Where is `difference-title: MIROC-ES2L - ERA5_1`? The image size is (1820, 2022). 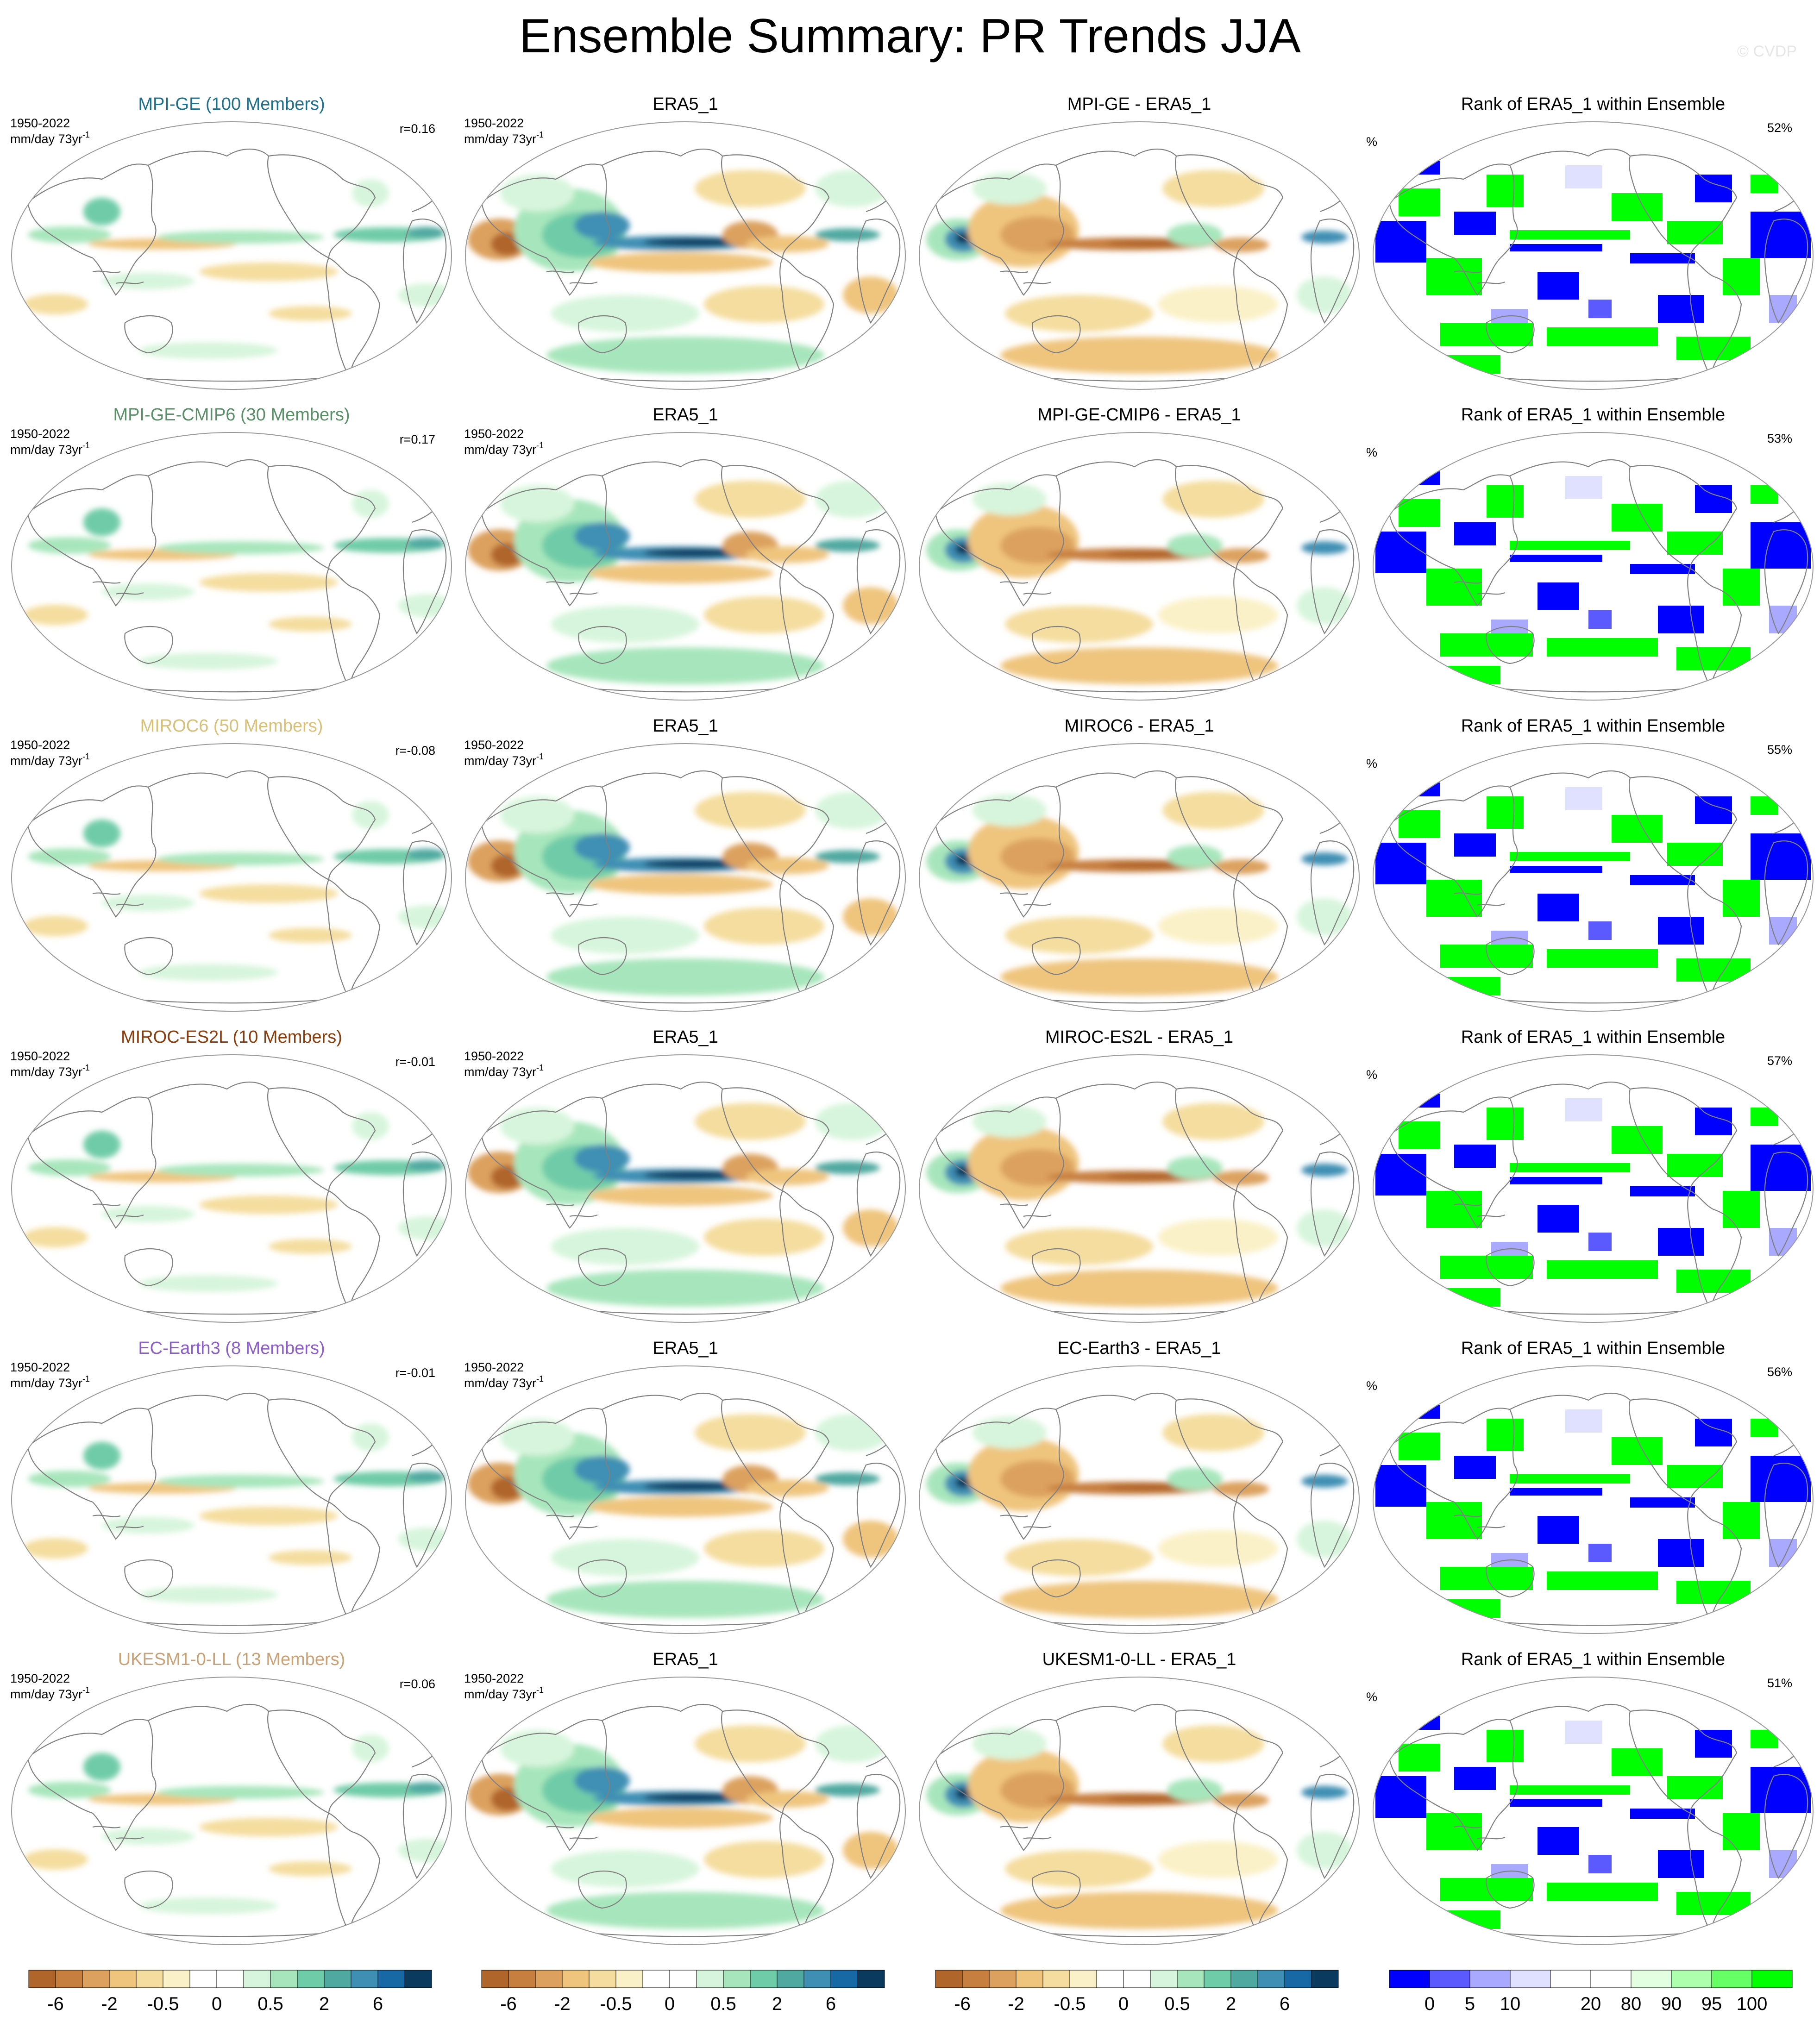 difference-title: MIROC-ES2L - ERA5_1 is located at coordinates (1139, 1037).